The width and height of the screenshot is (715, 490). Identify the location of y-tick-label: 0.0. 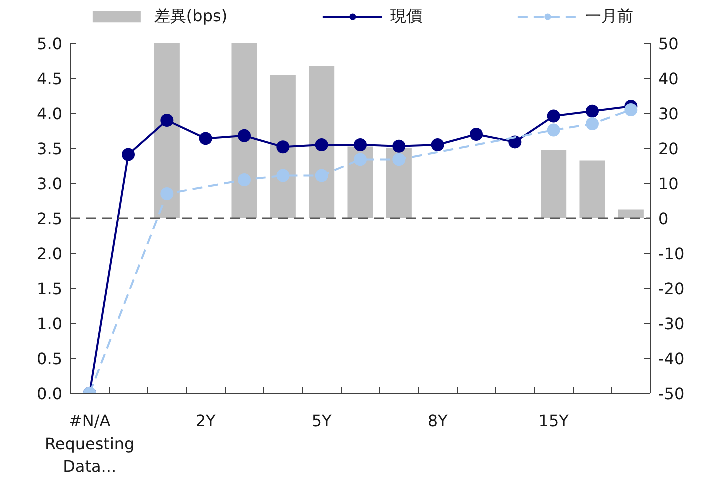
(50, 394).